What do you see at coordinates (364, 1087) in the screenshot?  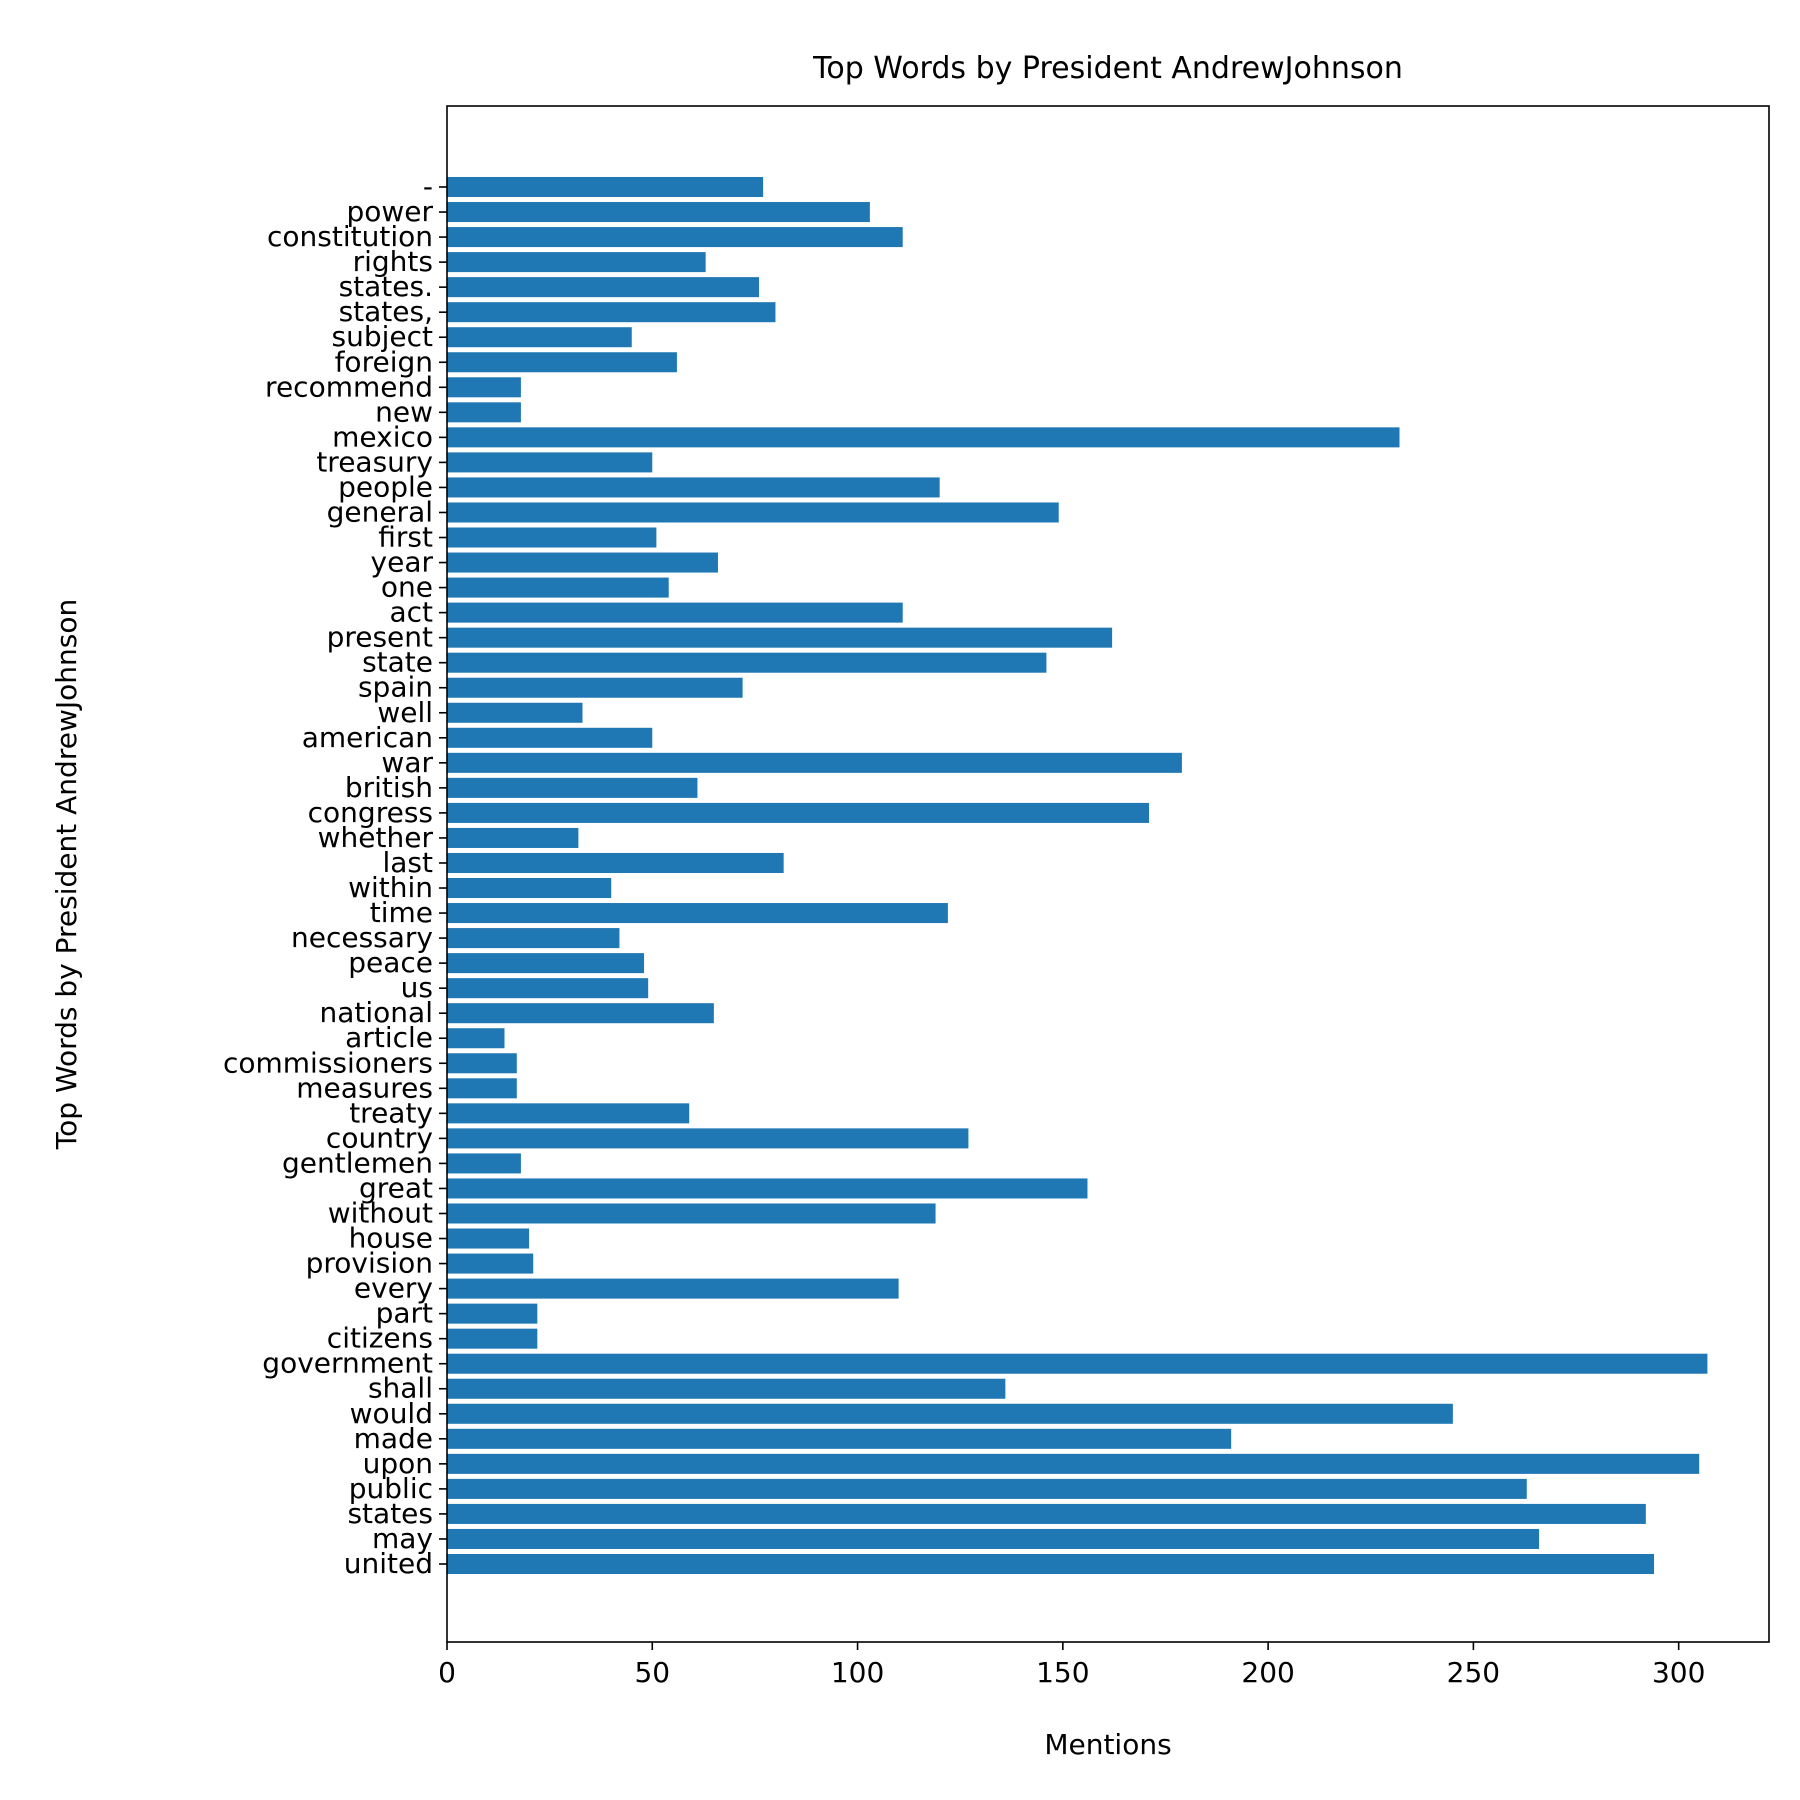 I see `y-tick-label: measures` at bounding box center [364, 1087].